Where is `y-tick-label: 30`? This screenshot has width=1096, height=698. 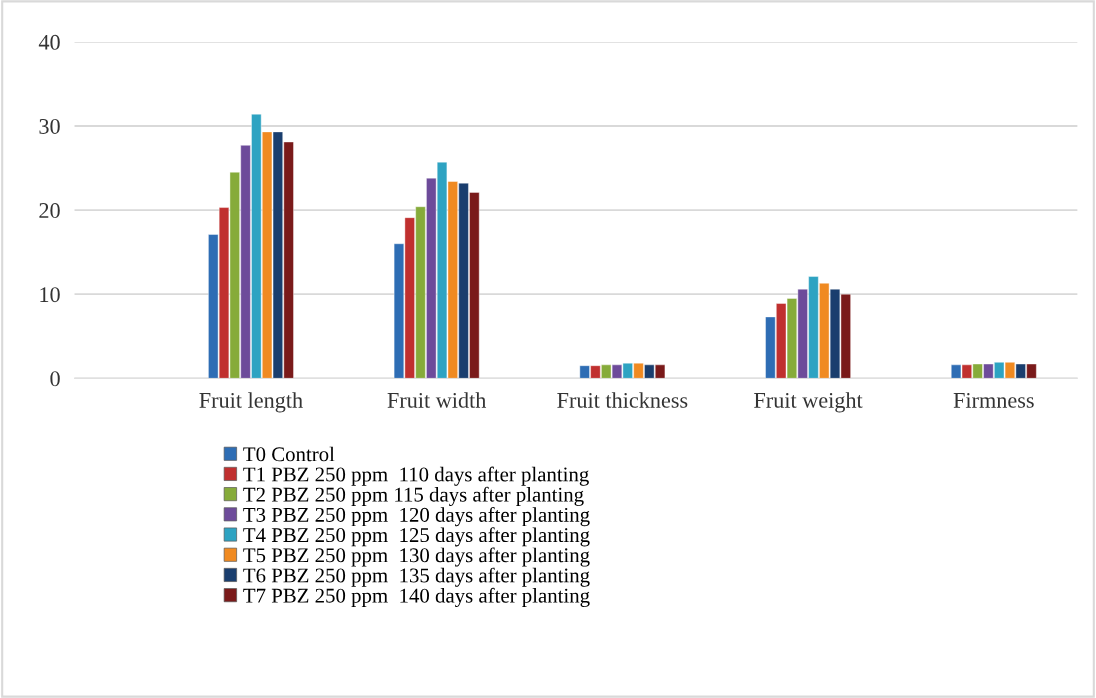
y-tick-label: 30 is located at coordinates (49, 126).